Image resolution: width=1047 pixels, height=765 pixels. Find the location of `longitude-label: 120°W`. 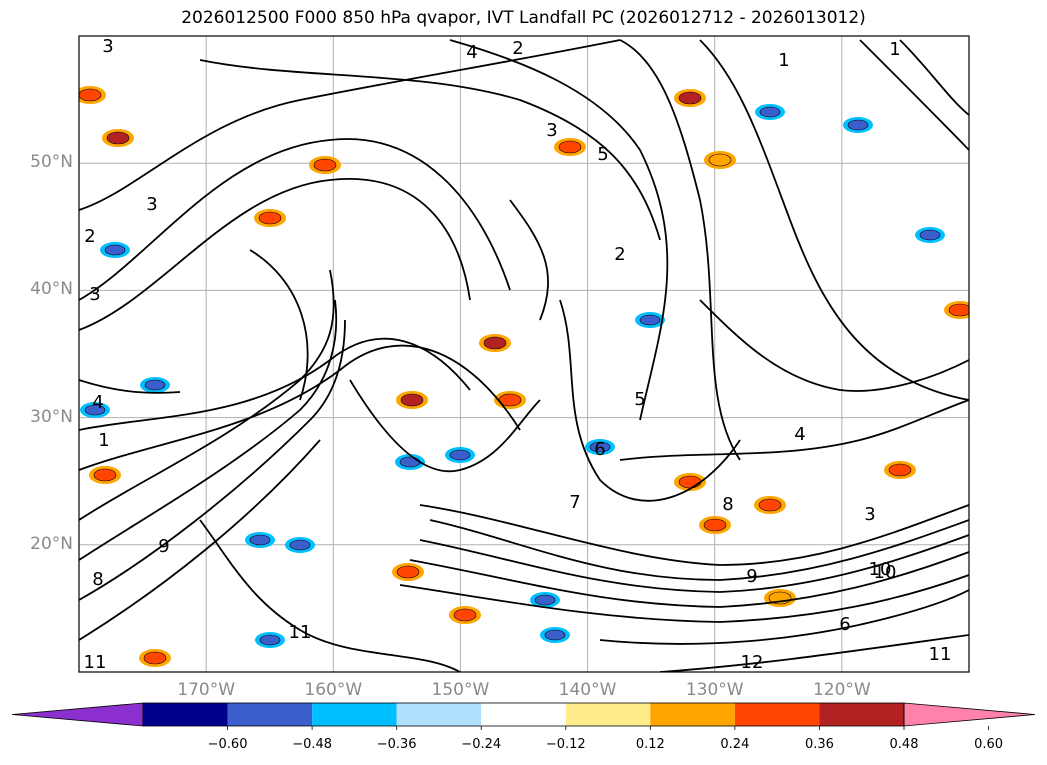

longitude-label: 120°W is located at coordinates (841, 690).